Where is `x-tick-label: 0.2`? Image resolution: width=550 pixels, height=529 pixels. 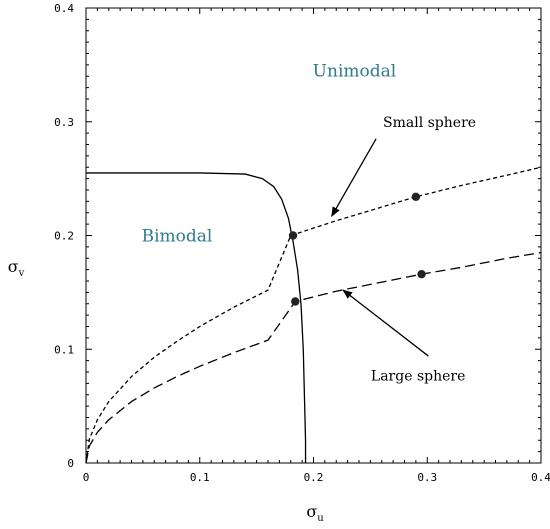
x-tick-label: 0.2 is located at coordinates (314, 477).